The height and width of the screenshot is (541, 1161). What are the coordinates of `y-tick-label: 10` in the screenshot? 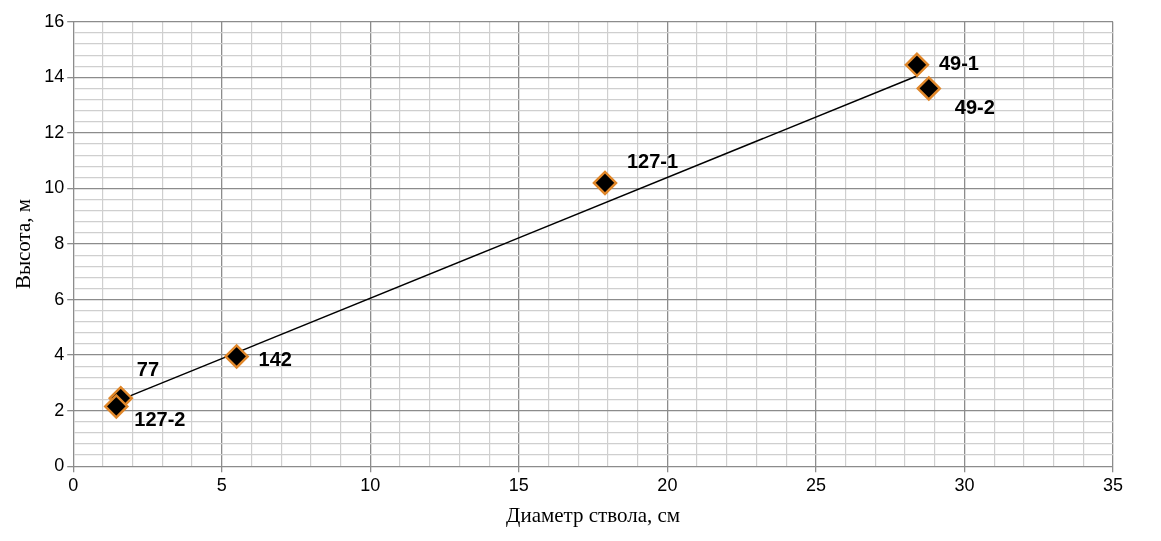 It's located at (54, 187).